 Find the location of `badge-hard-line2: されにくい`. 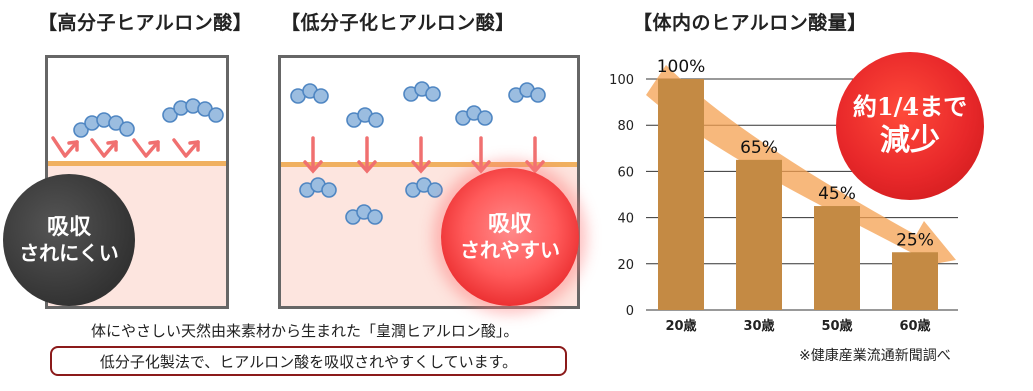

badge-hard-line2: されにくい is located at coordinates (69, 253).